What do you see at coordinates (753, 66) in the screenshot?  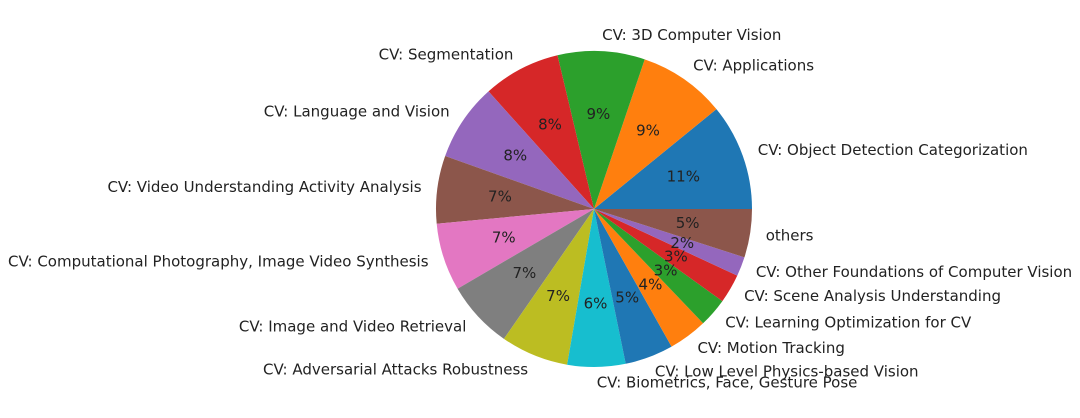 I see `slice-label: CV: Applications` at bounding box center [753, 66].